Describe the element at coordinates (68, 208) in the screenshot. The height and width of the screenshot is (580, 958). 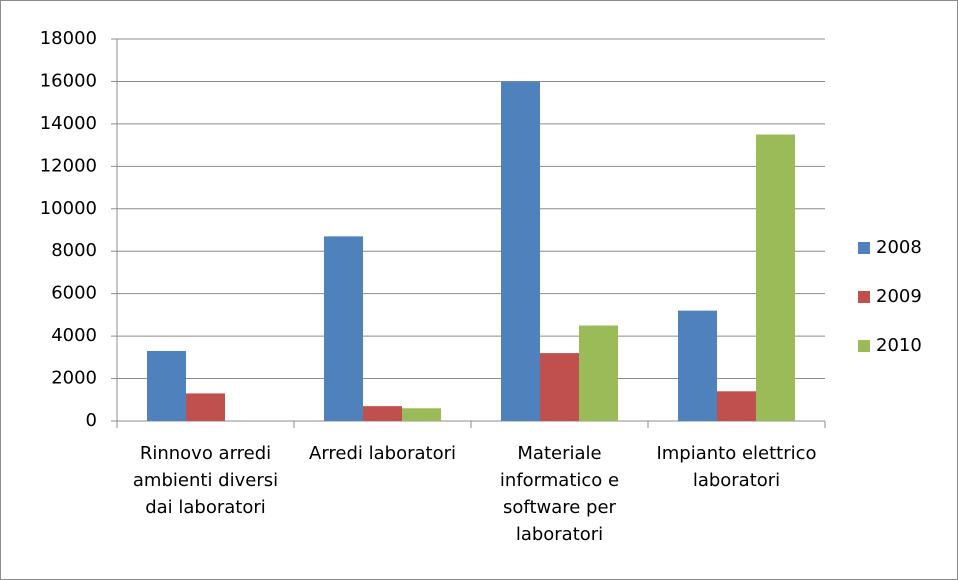
I see `y-tick-label: 10000` at that location.